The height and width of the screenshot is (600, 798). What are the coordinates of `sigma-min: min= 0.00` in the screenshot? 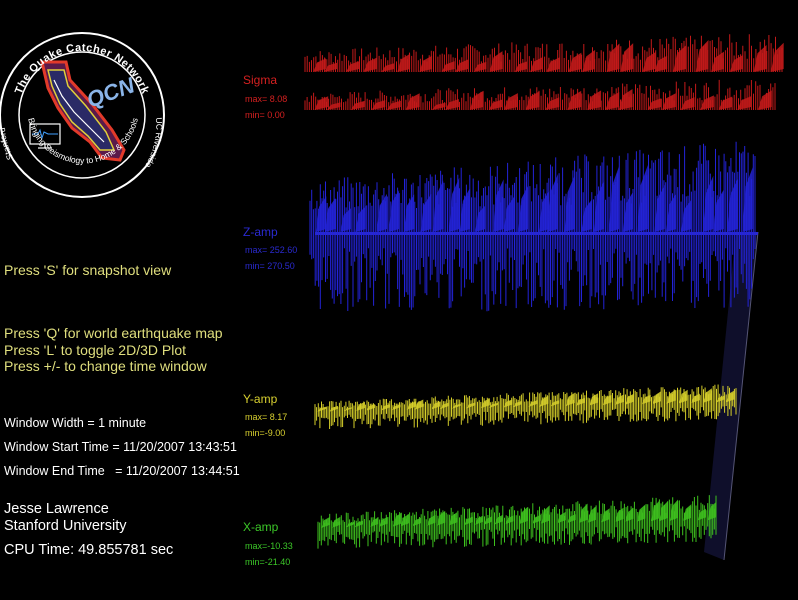 It's located at (265, 115).